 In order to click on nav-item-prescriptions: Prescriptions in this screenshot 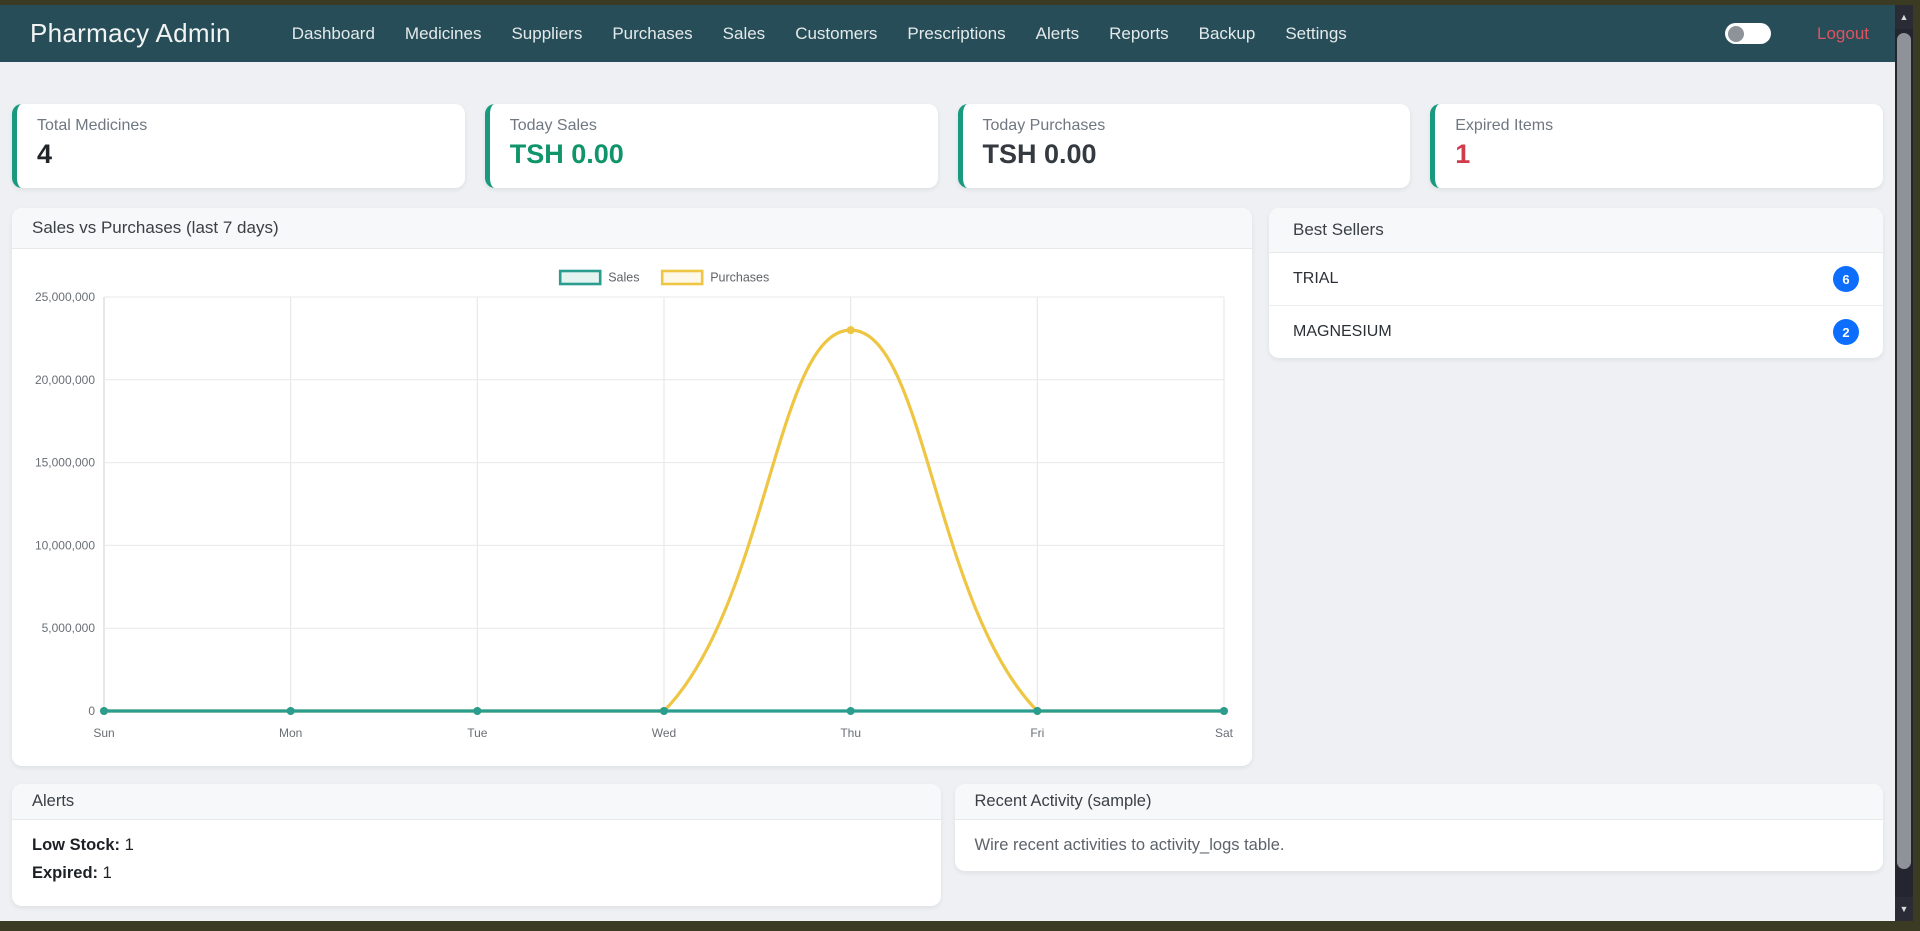, I will do `click(956, 34)`.